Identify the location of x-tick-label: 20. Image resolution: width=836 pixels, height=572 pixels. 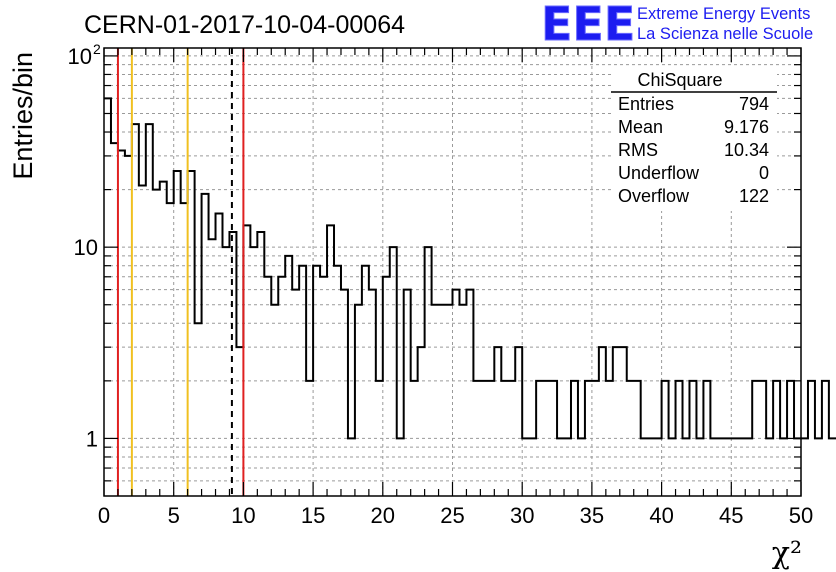
(383, 515).